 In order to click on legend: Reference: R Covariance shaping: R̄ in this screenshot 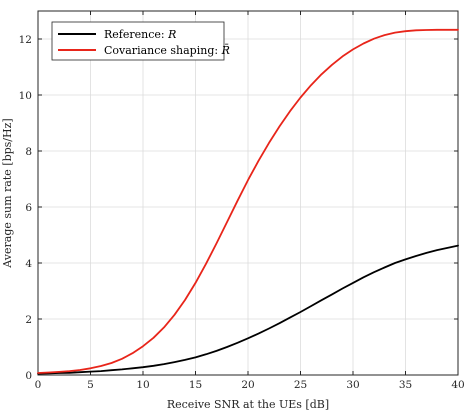, I will do `click(140, 41)`.